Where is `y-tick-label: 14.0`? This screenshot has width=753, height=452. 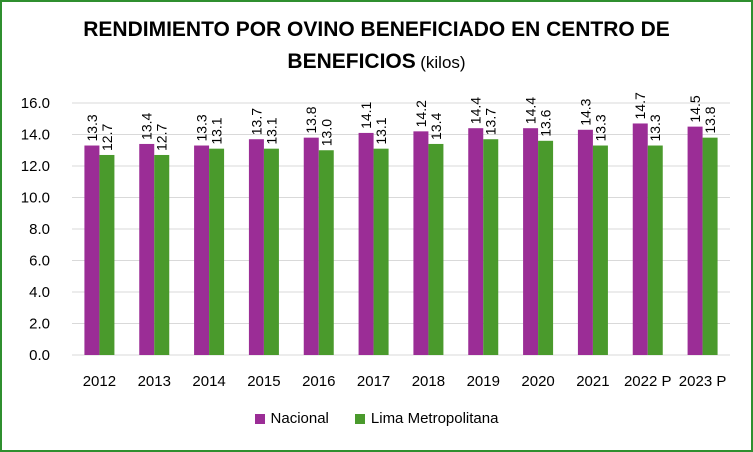 y-tick-label: 14.0 is located at coordinates (35, 135).